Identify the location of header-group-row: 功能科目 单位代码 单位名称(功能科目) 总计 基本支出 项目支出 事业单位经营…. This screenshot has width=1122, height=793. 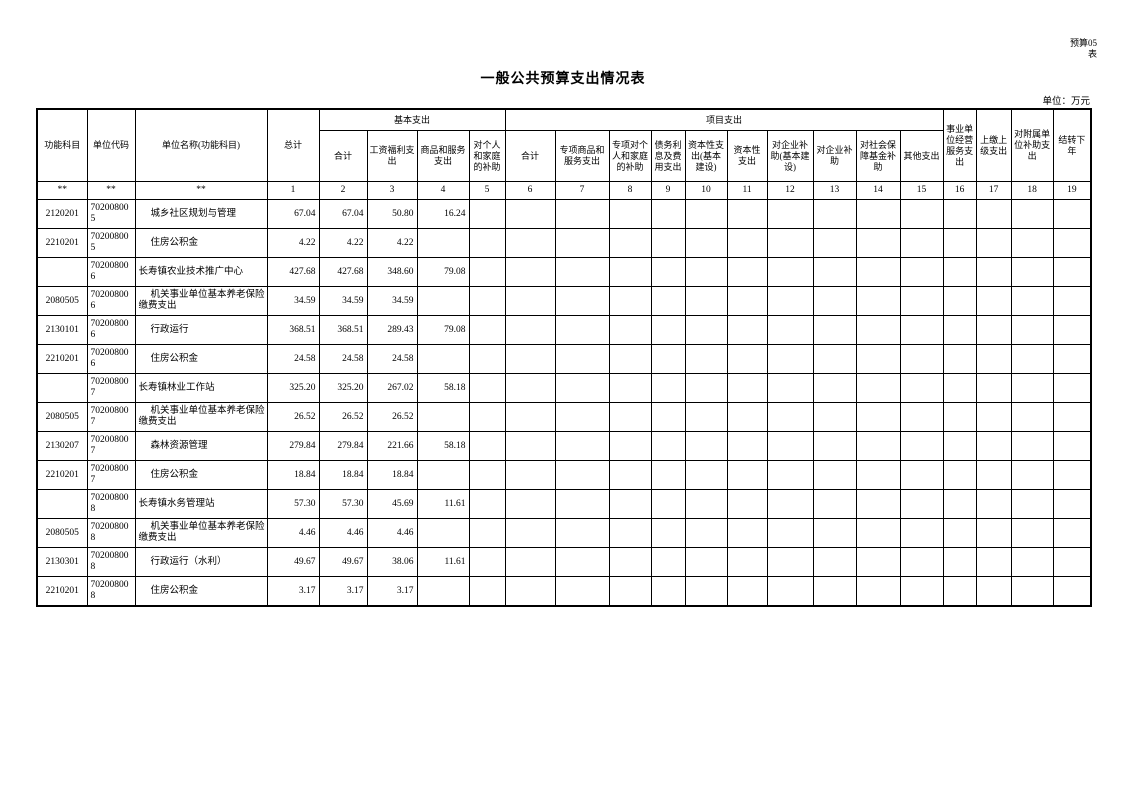
(564, 145).